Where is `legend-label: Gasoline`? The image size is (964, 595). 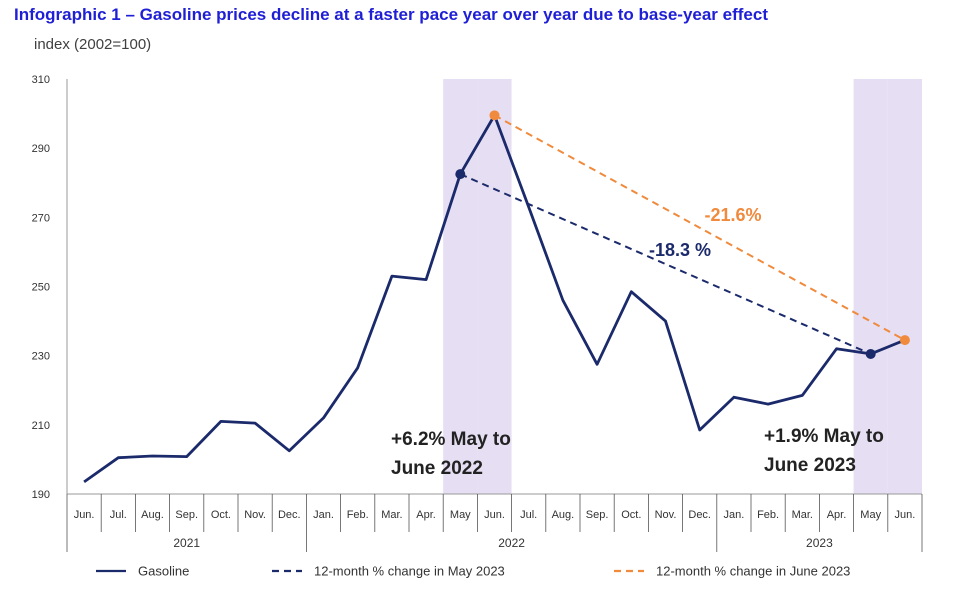 legend-label: Gasoline is located at coordinates (163, 571).